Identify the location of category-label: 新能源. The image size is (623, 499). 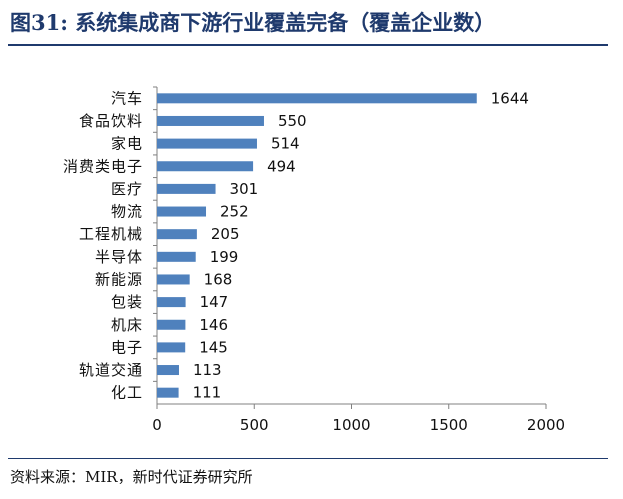
(119, 279).